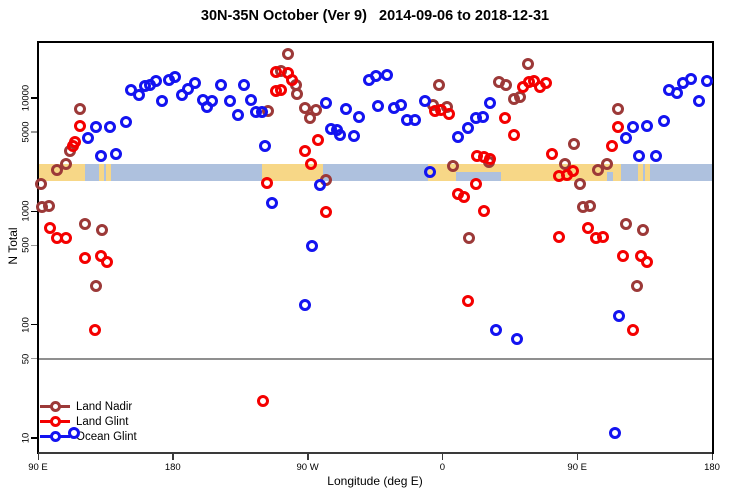 The height and width of the screenshot is (500, 750). Describe the element at coordinates (478, 176) in the screenshot. I see `map-water-notch` at that location.